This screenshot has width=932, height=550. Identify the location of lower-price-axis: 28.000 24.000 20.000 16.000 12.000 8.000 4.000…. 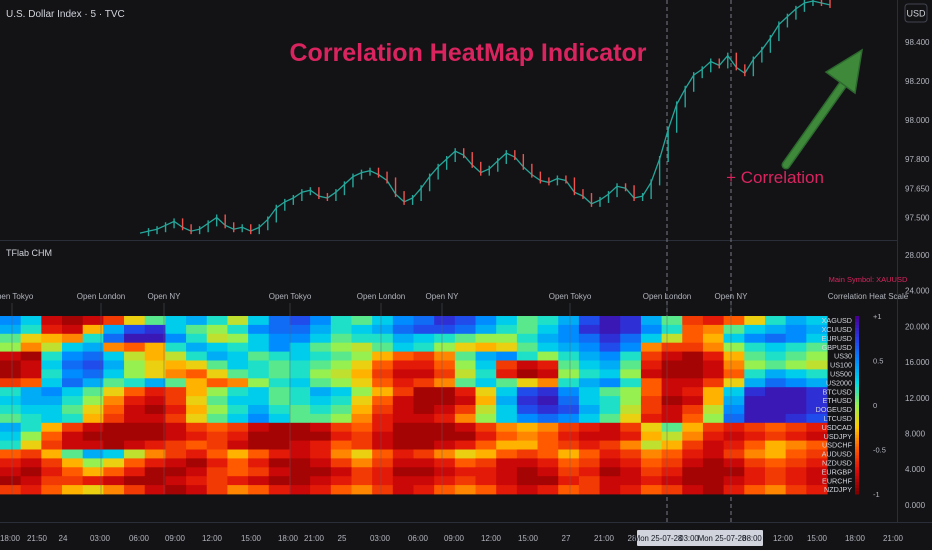
(917, 380).